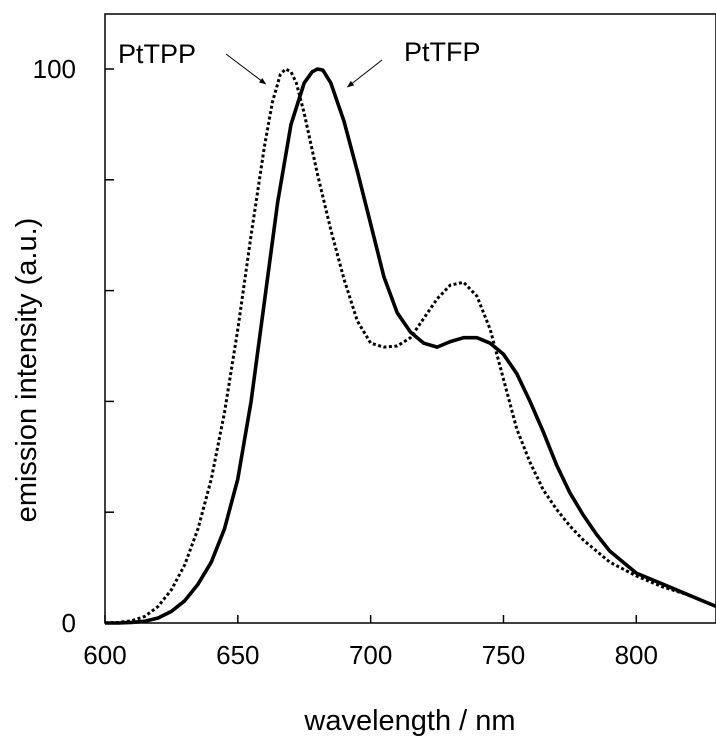 Image resolution: width=716 pixels, height=739 pixels. What do you see at coordinates (104, 655) in the screenshot?
I see `x-tick-label-600: 600` at bounding box center [104, 655].